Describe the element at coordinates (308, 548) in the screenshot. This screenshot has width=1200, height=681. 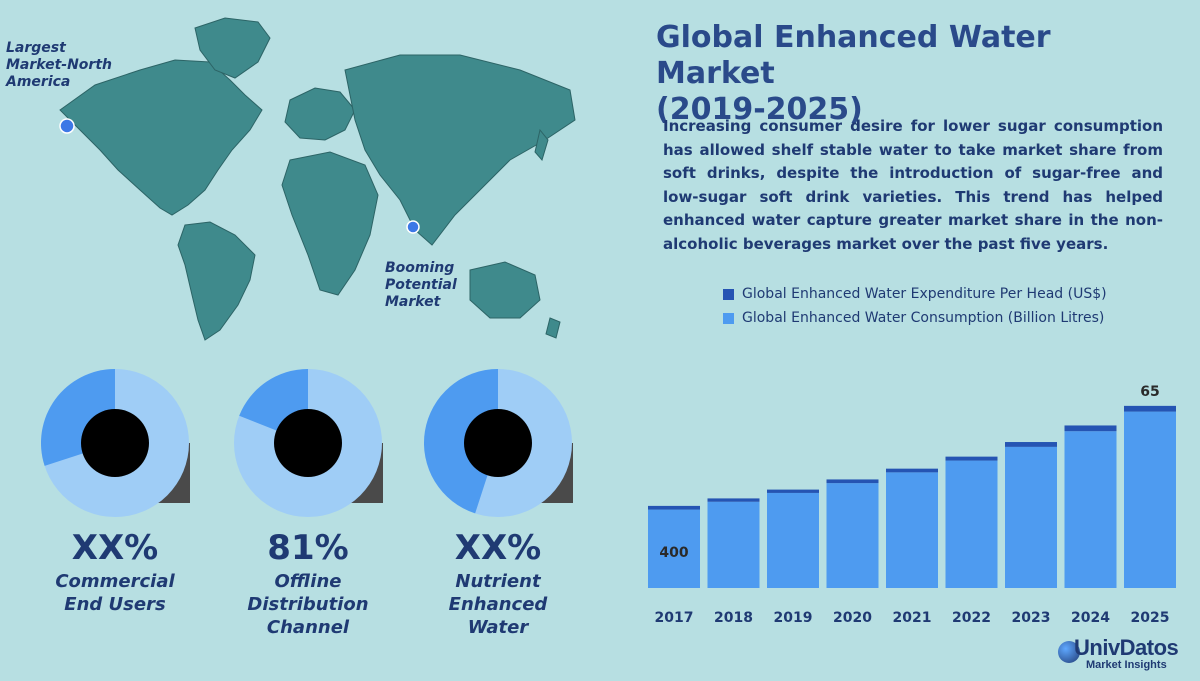
I see `card-value: 81%` at that location.